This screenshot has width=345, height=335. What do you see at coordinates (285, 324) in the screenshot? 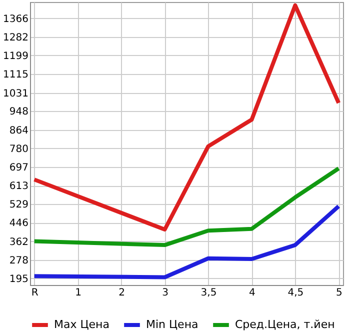
I see `legend-label: Сред.Цена, т.йен` at bounding box center [285, 324].